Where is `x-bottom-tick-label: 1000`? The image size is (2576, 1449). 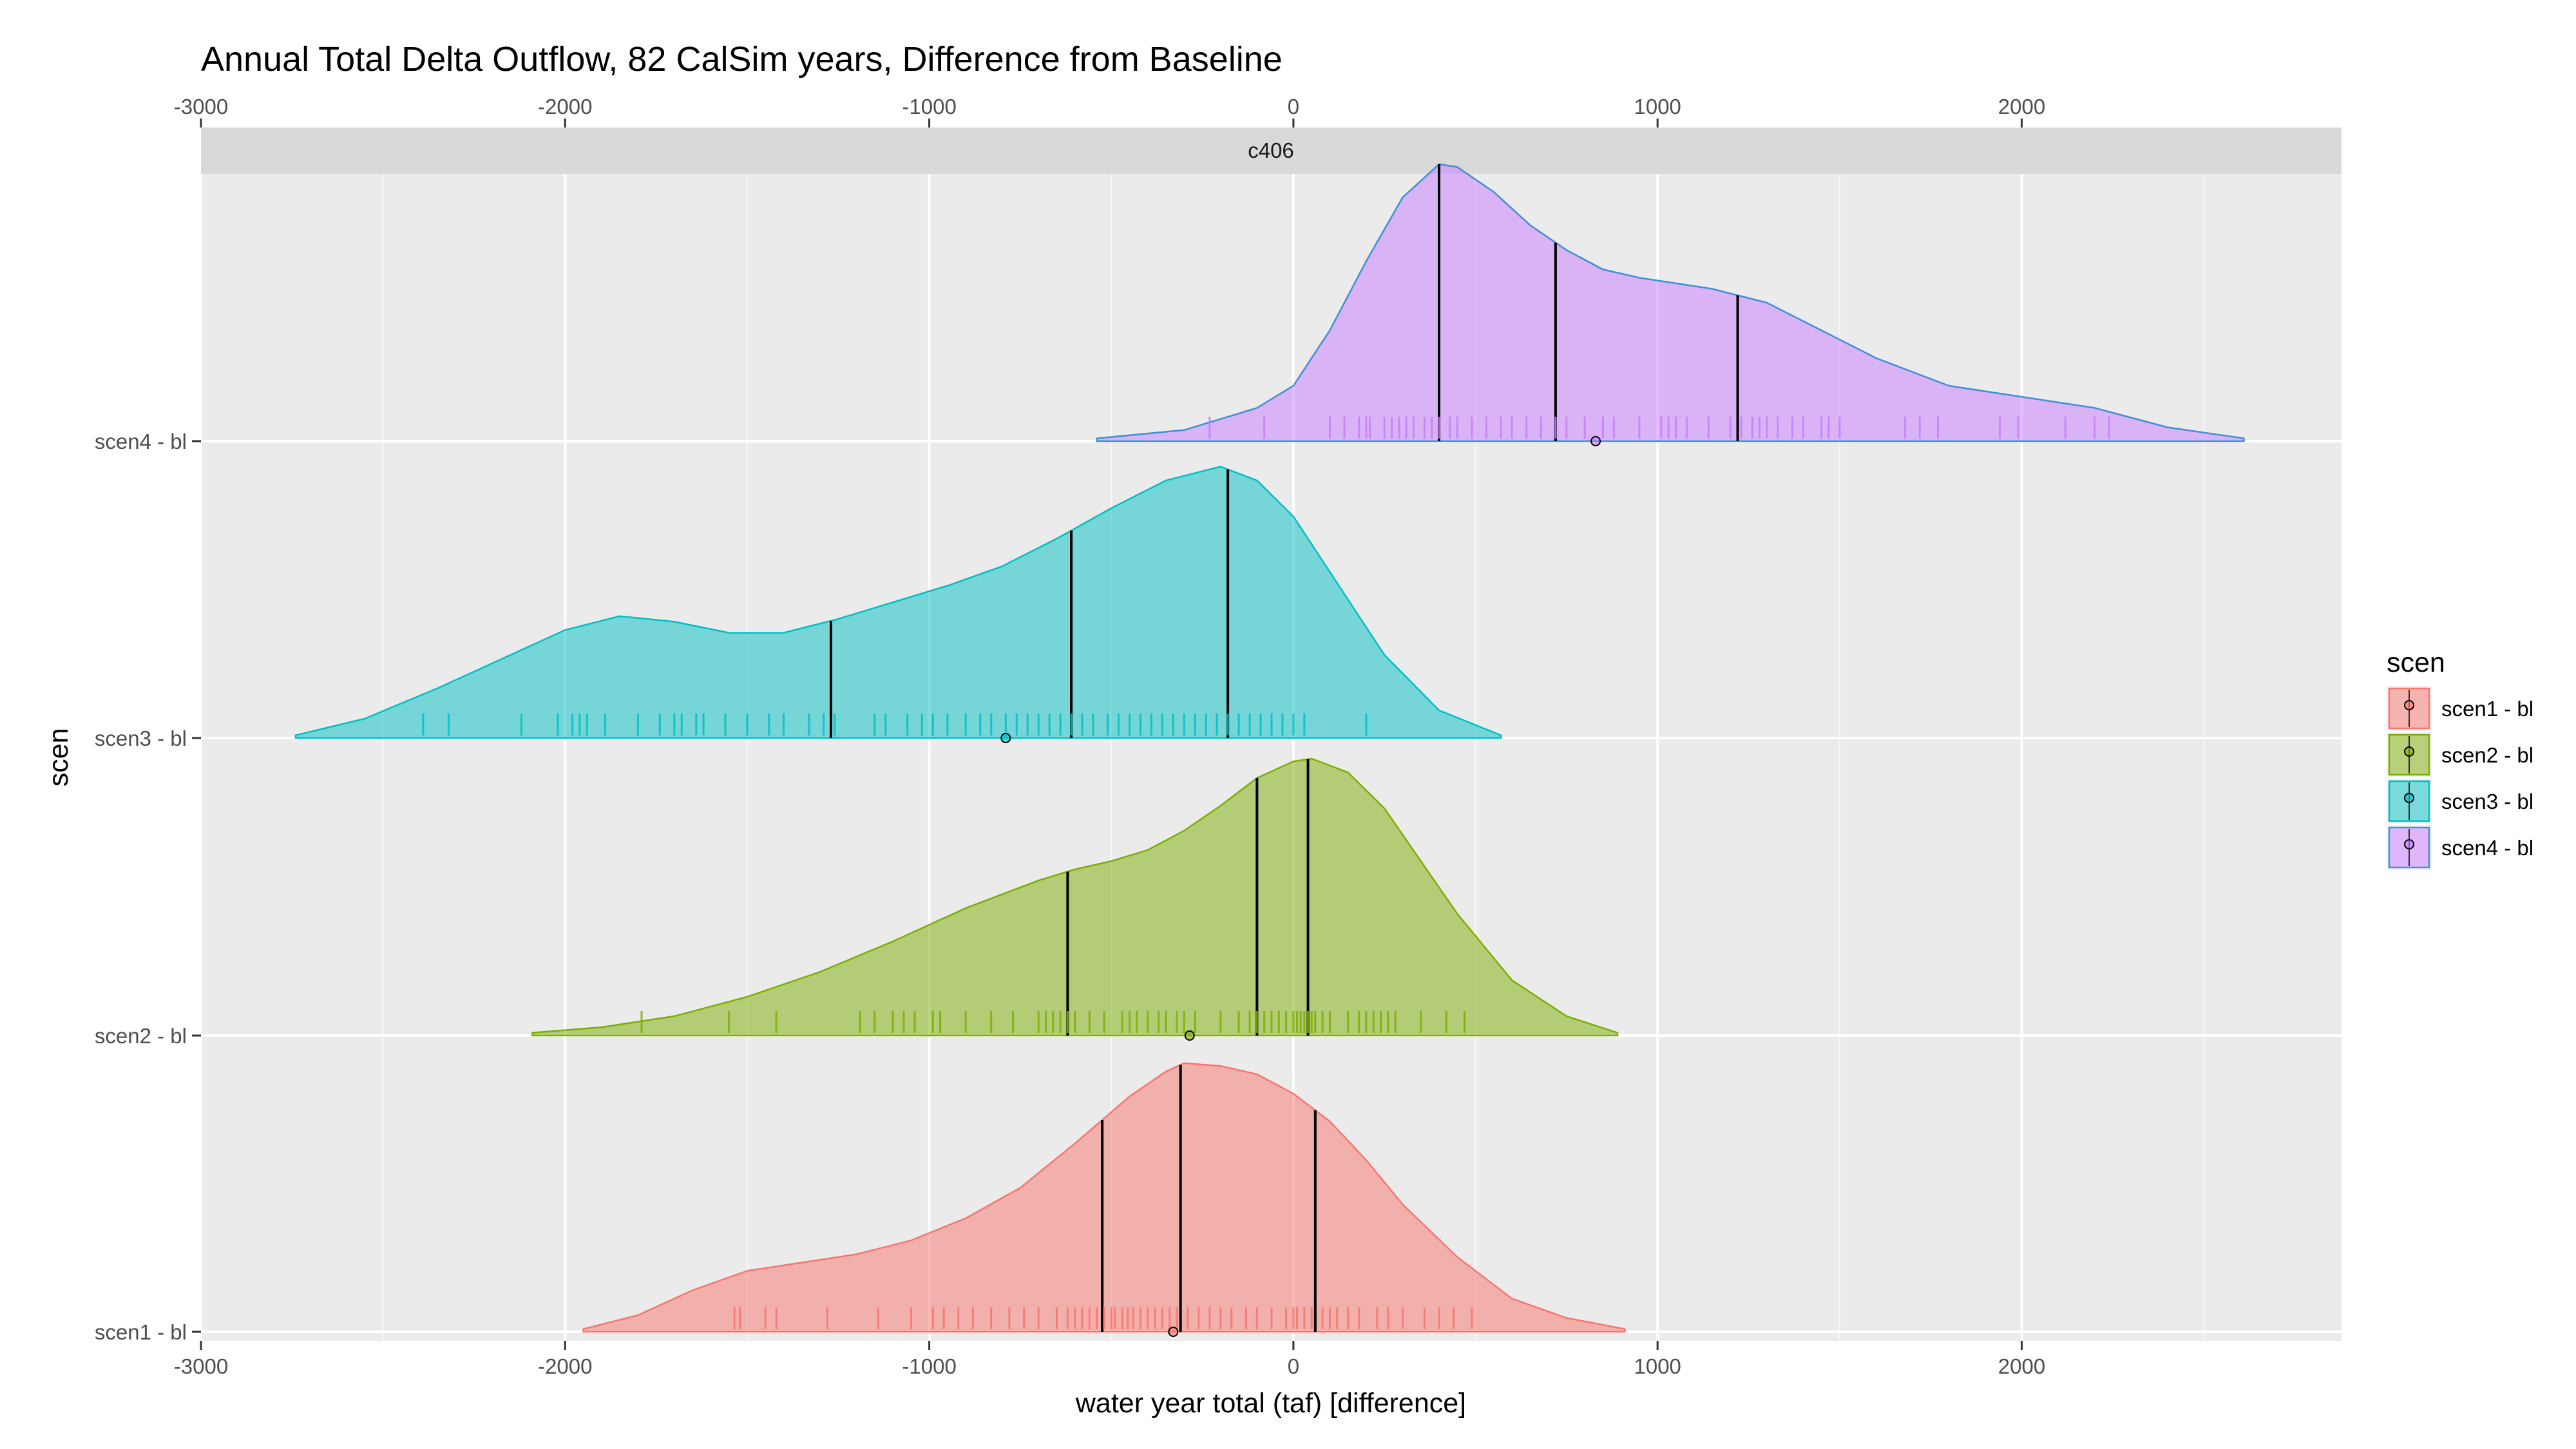
x-bottom-tick-label: 1000 is located at coordinates (1657, 1366).